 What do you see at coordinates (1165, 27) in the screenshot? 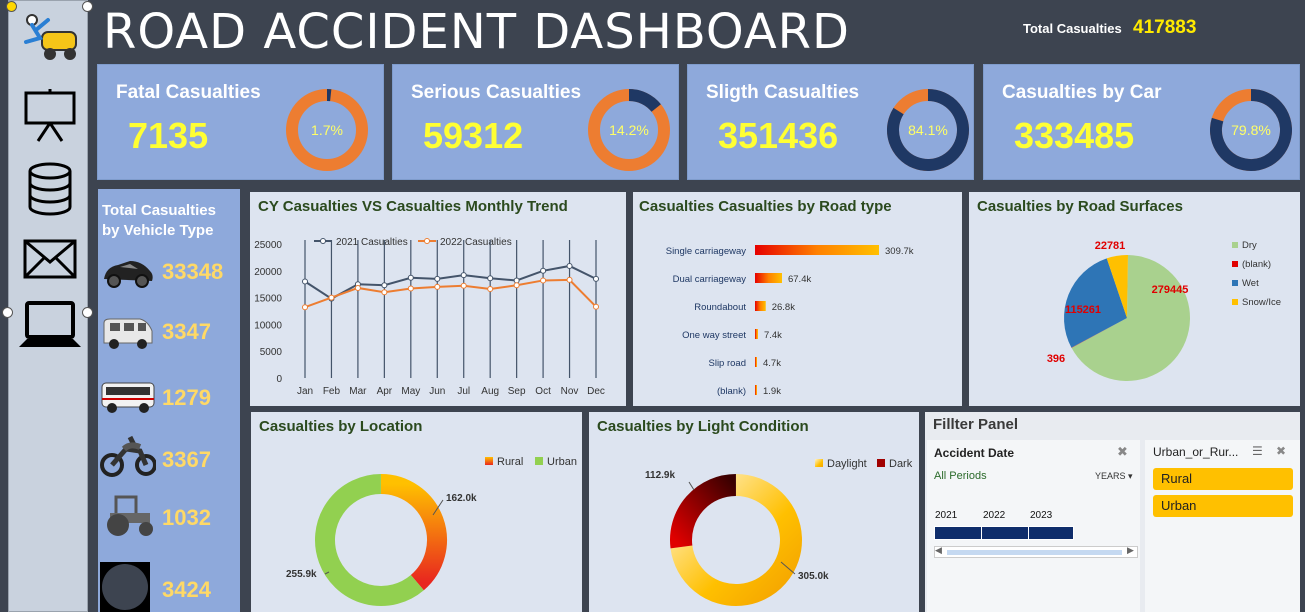
I see `total-casualties-value: 417883` at bounding box center [1165, 27].